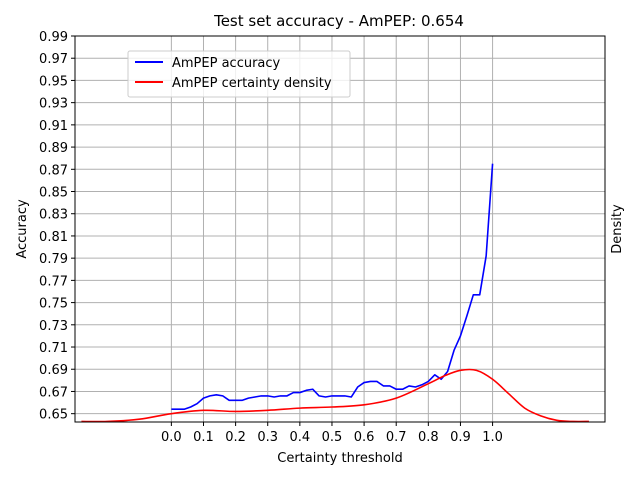  Describe the element at coordinates (53, 148) in the screenshot. I see `y-tick-label: 0.89` at that location.